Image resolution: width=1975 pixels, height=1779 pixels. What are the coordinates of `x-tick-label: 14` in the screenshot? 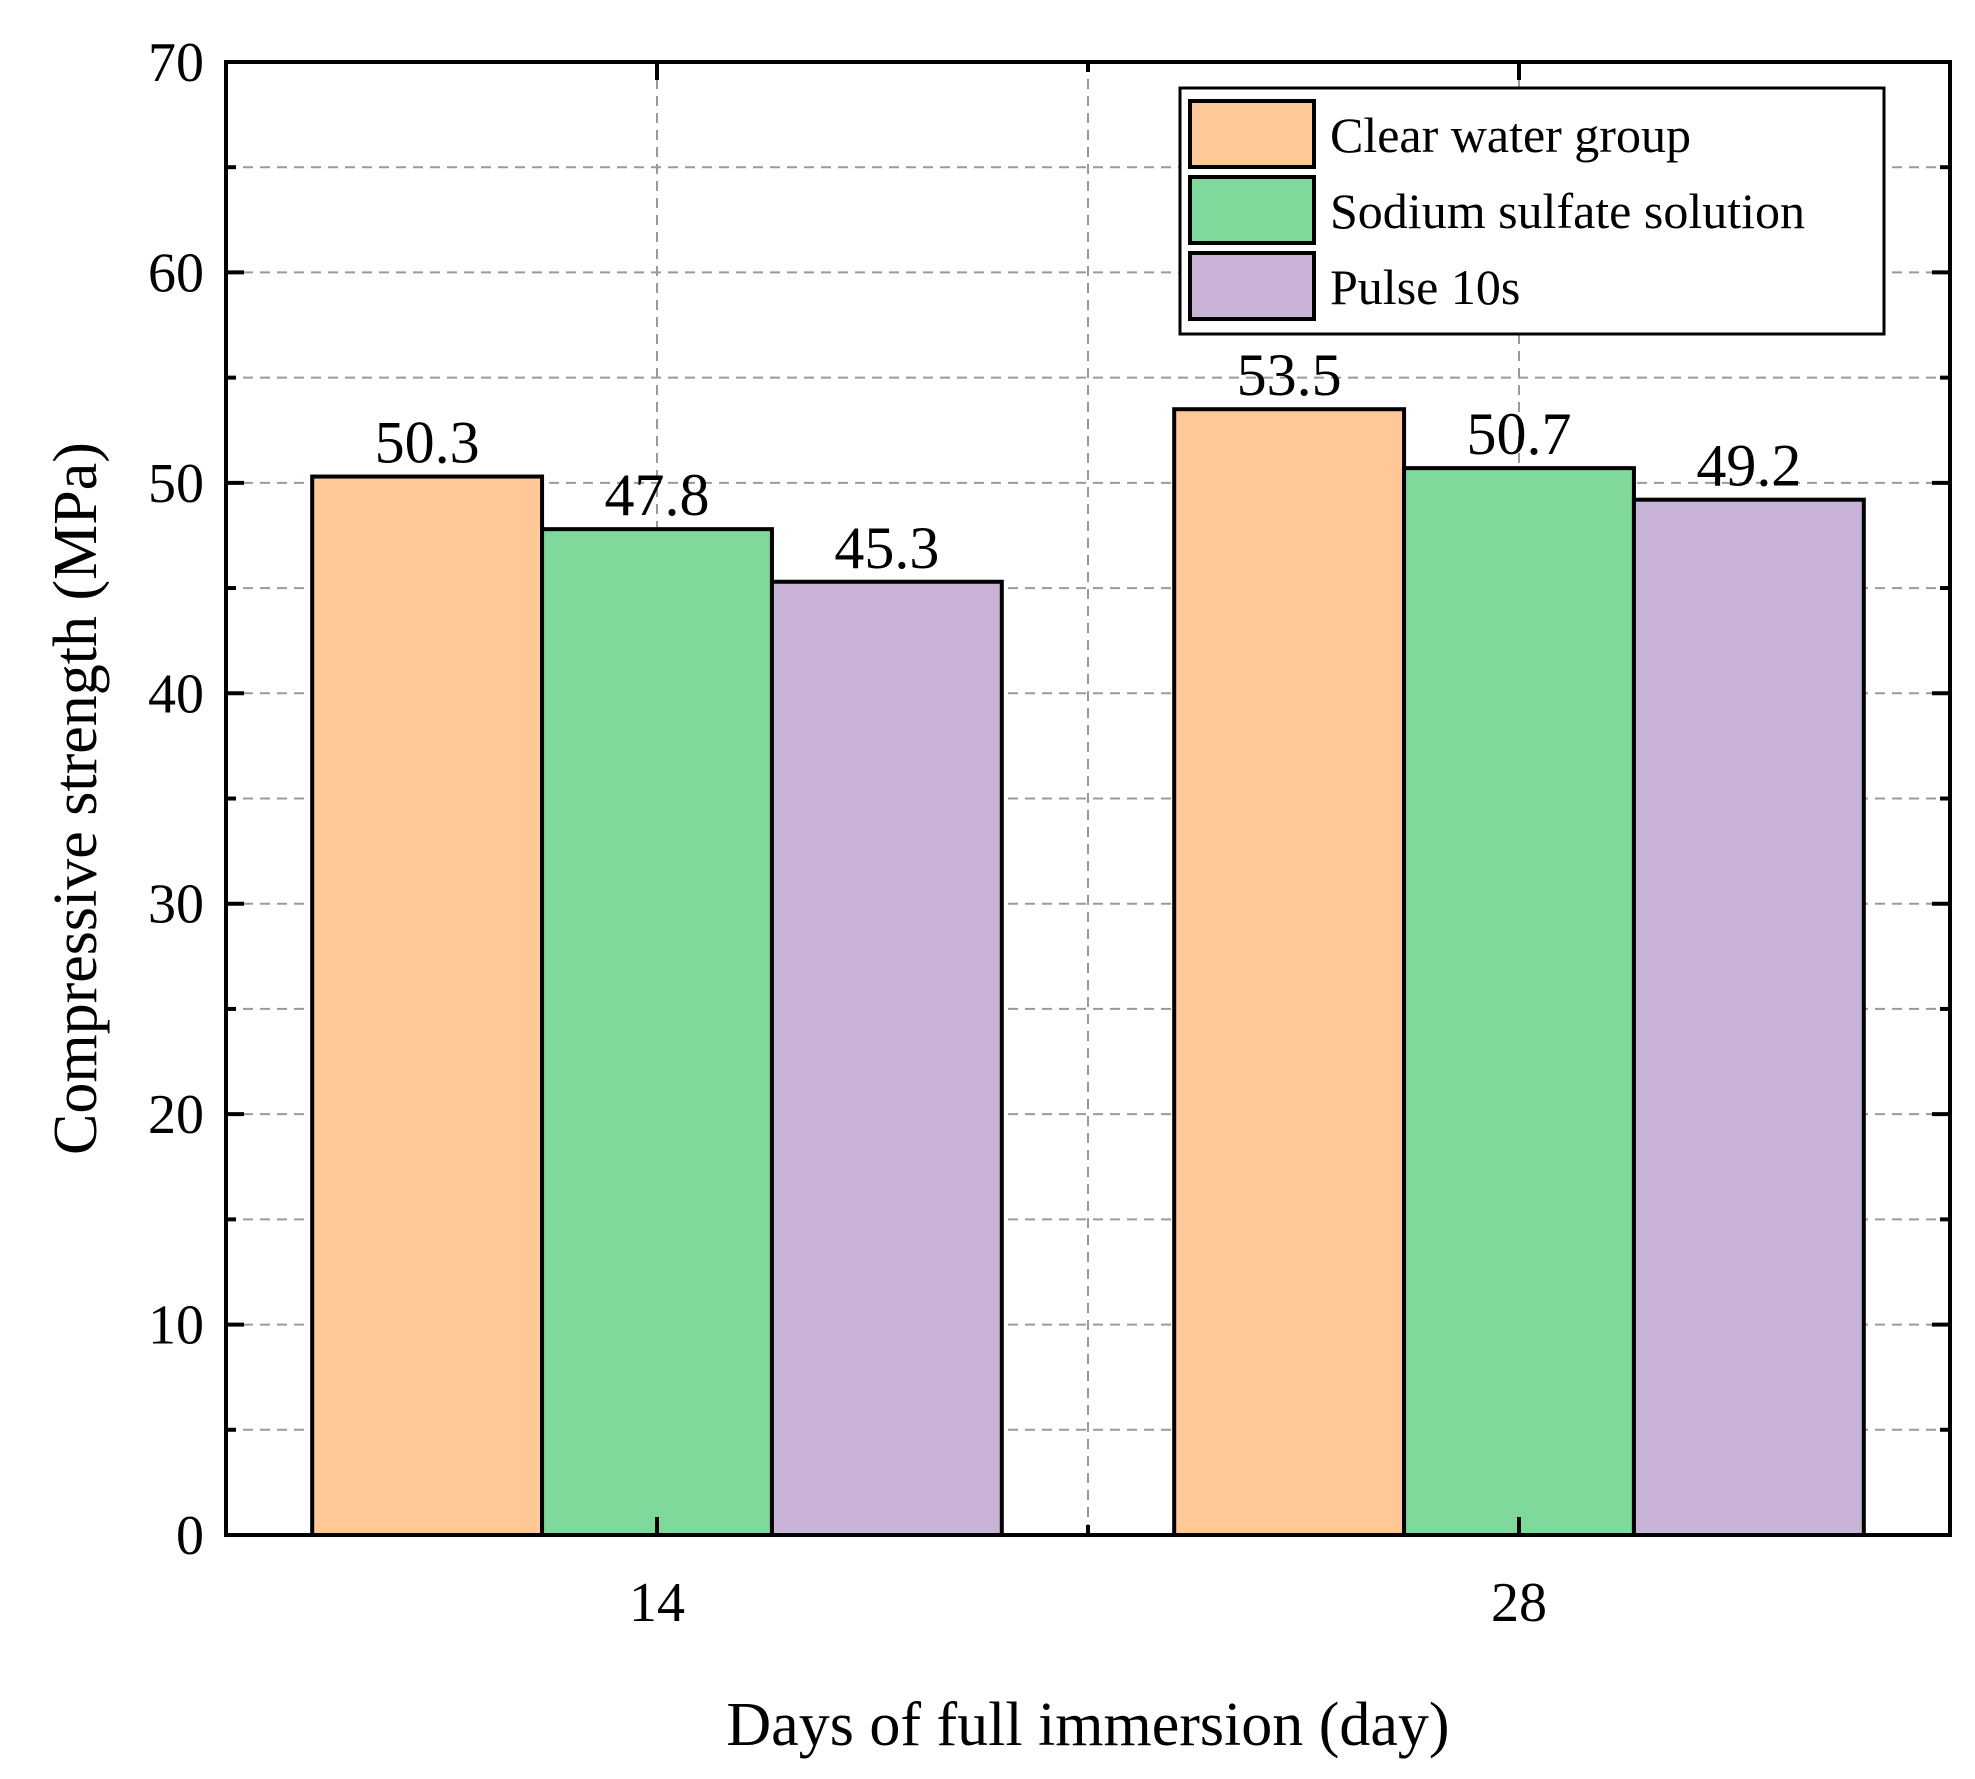 It's located at (657, 1603).